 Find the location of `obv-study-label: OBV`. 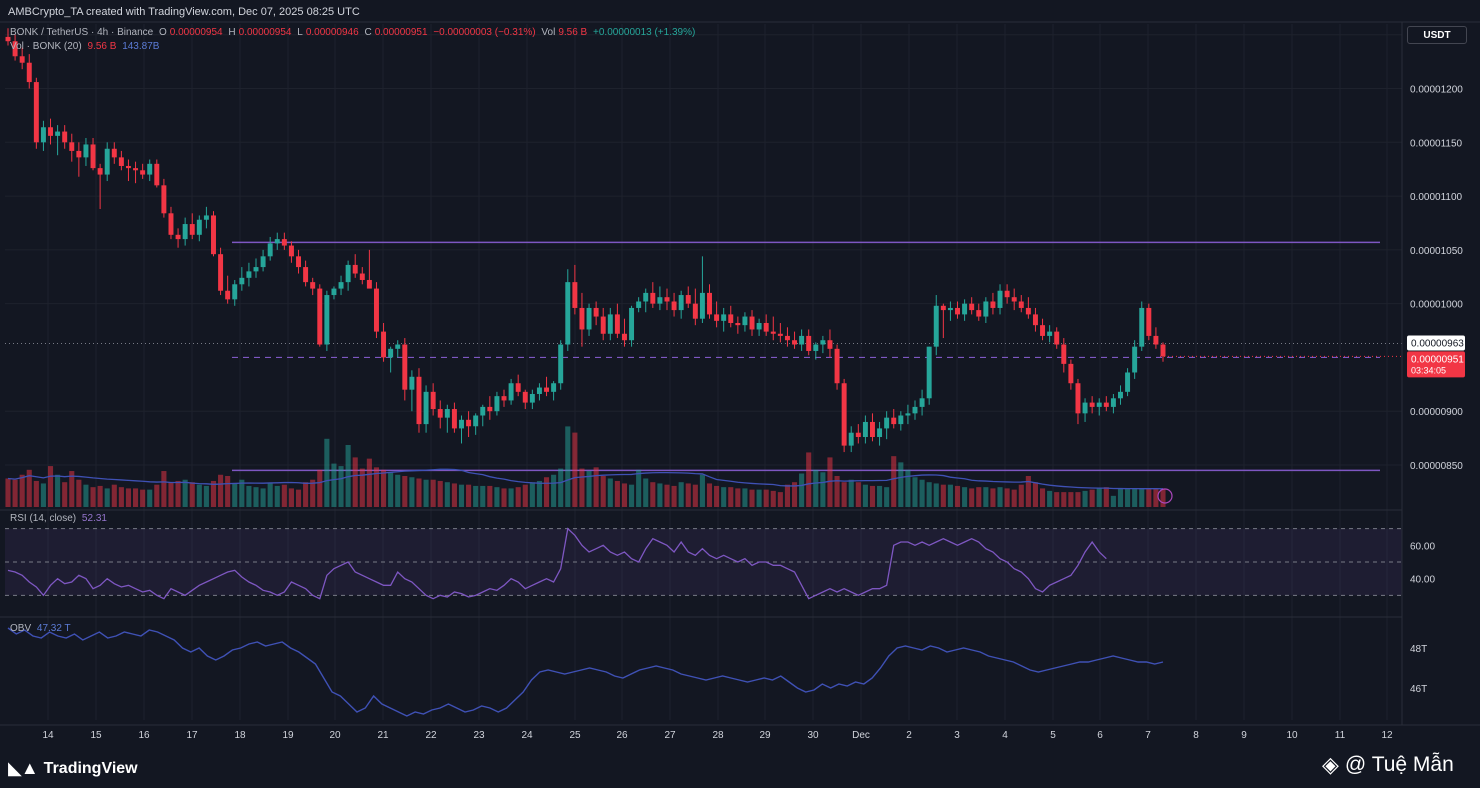

obv-study-label: OBV is located at coordinates (21, 628).